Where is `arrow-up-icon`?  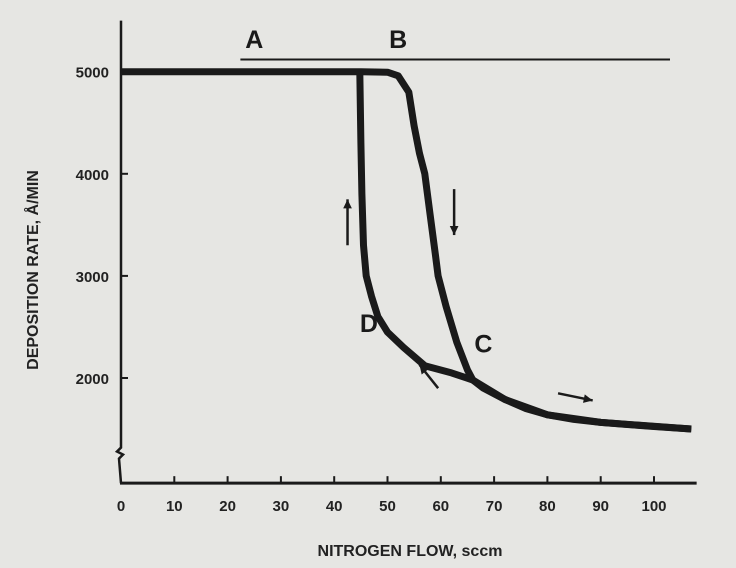
arrow-up-icon is located at coordinates (347, 222).